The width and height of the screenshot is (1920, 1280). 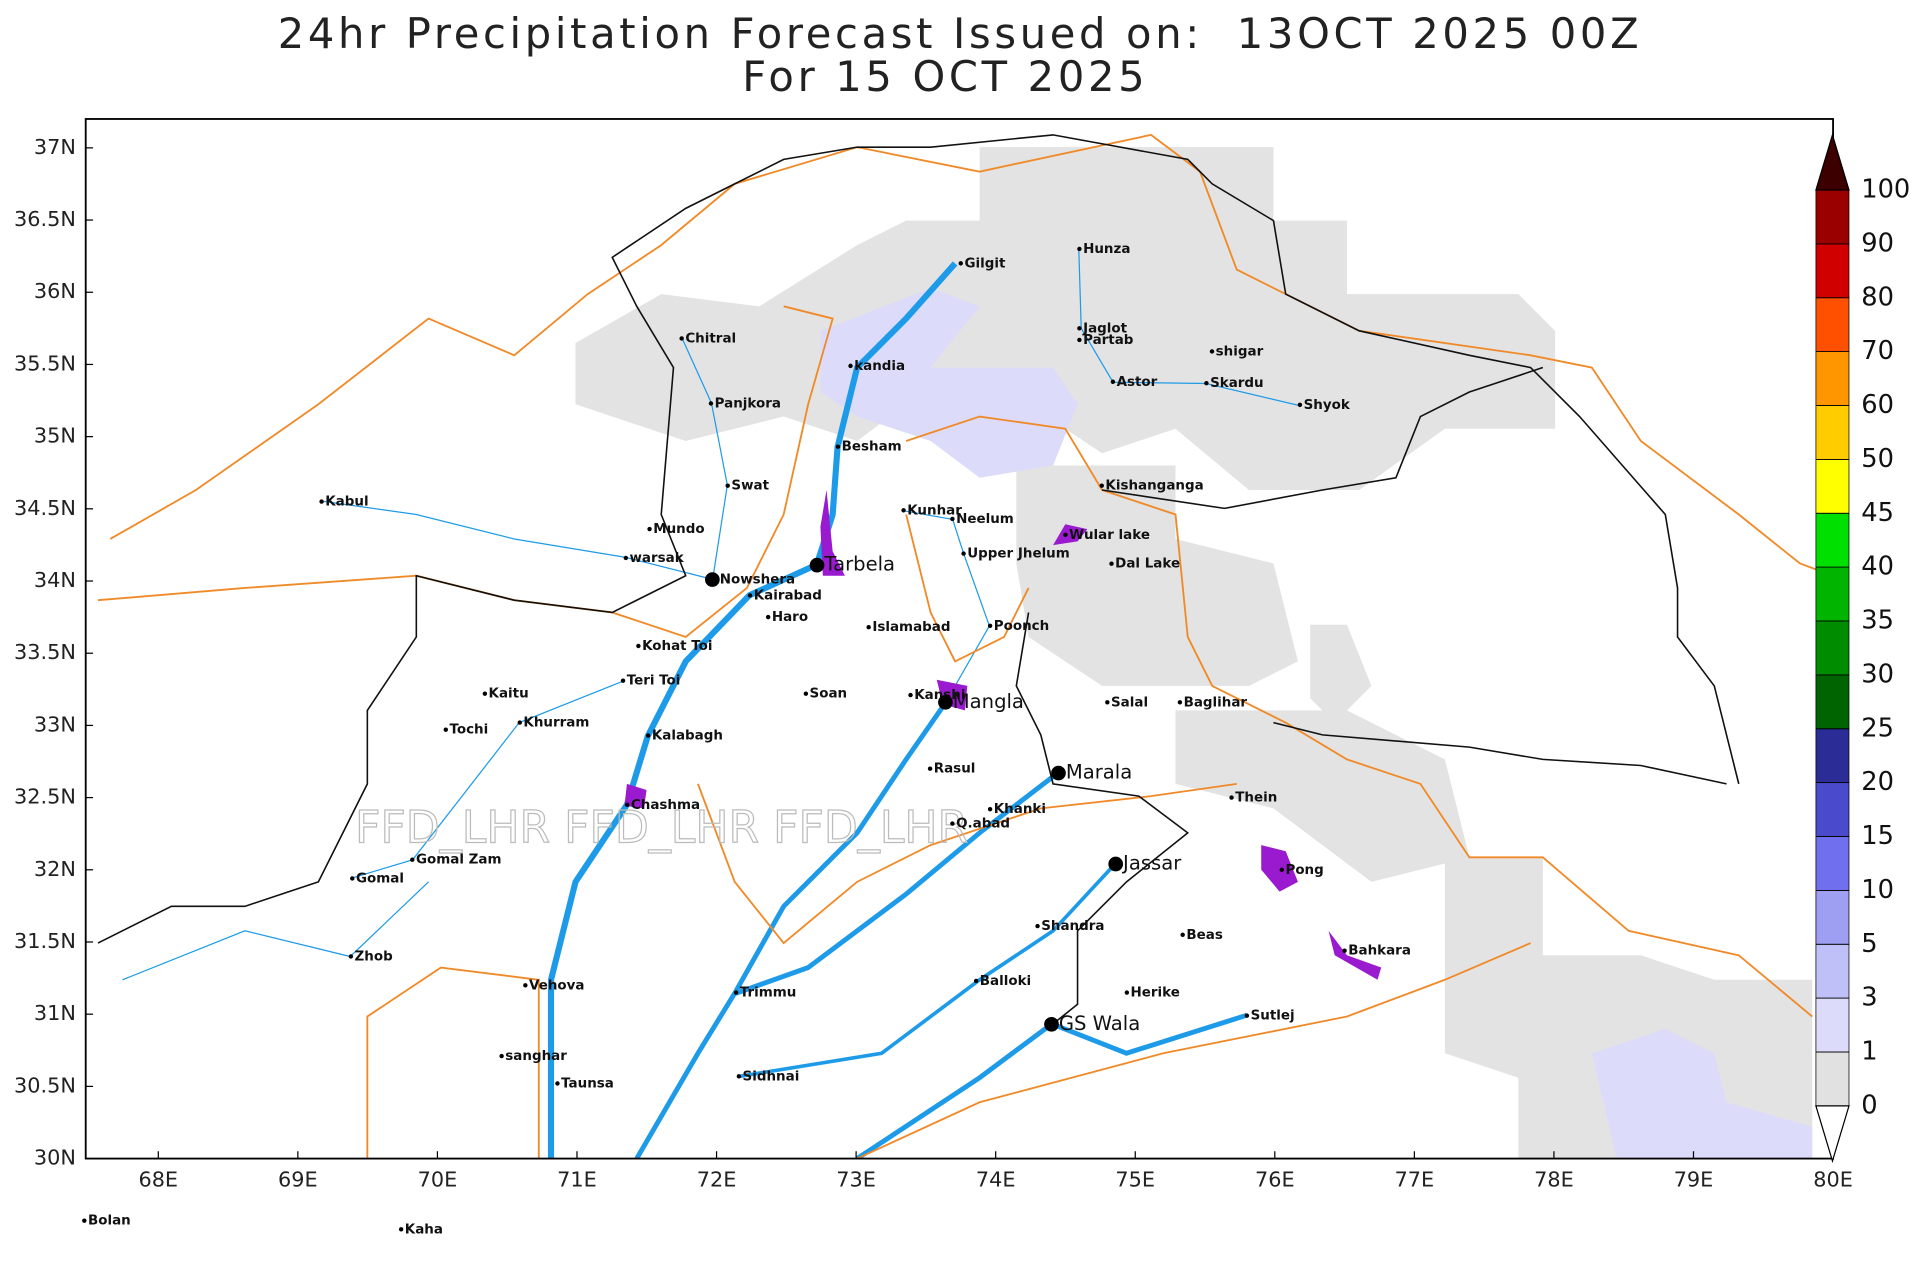 I want to click on place-label: kandia, so click(x=879, y=366).